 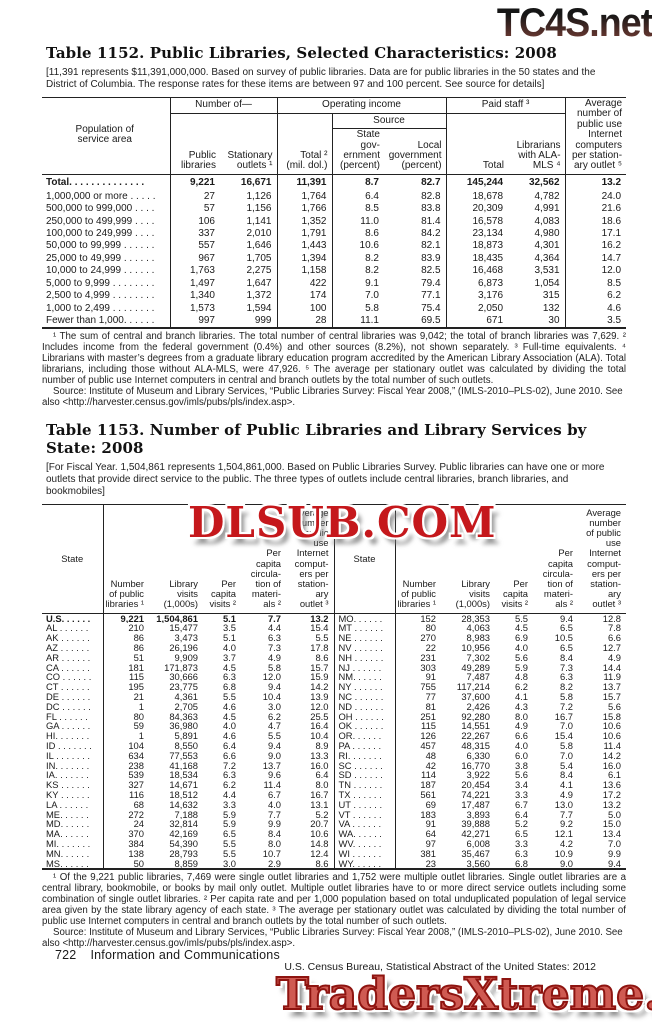 What do you see at coordinates (521, 834) in the screenshot?
I see `cell: 6.5` at bounding box center [521, 834].